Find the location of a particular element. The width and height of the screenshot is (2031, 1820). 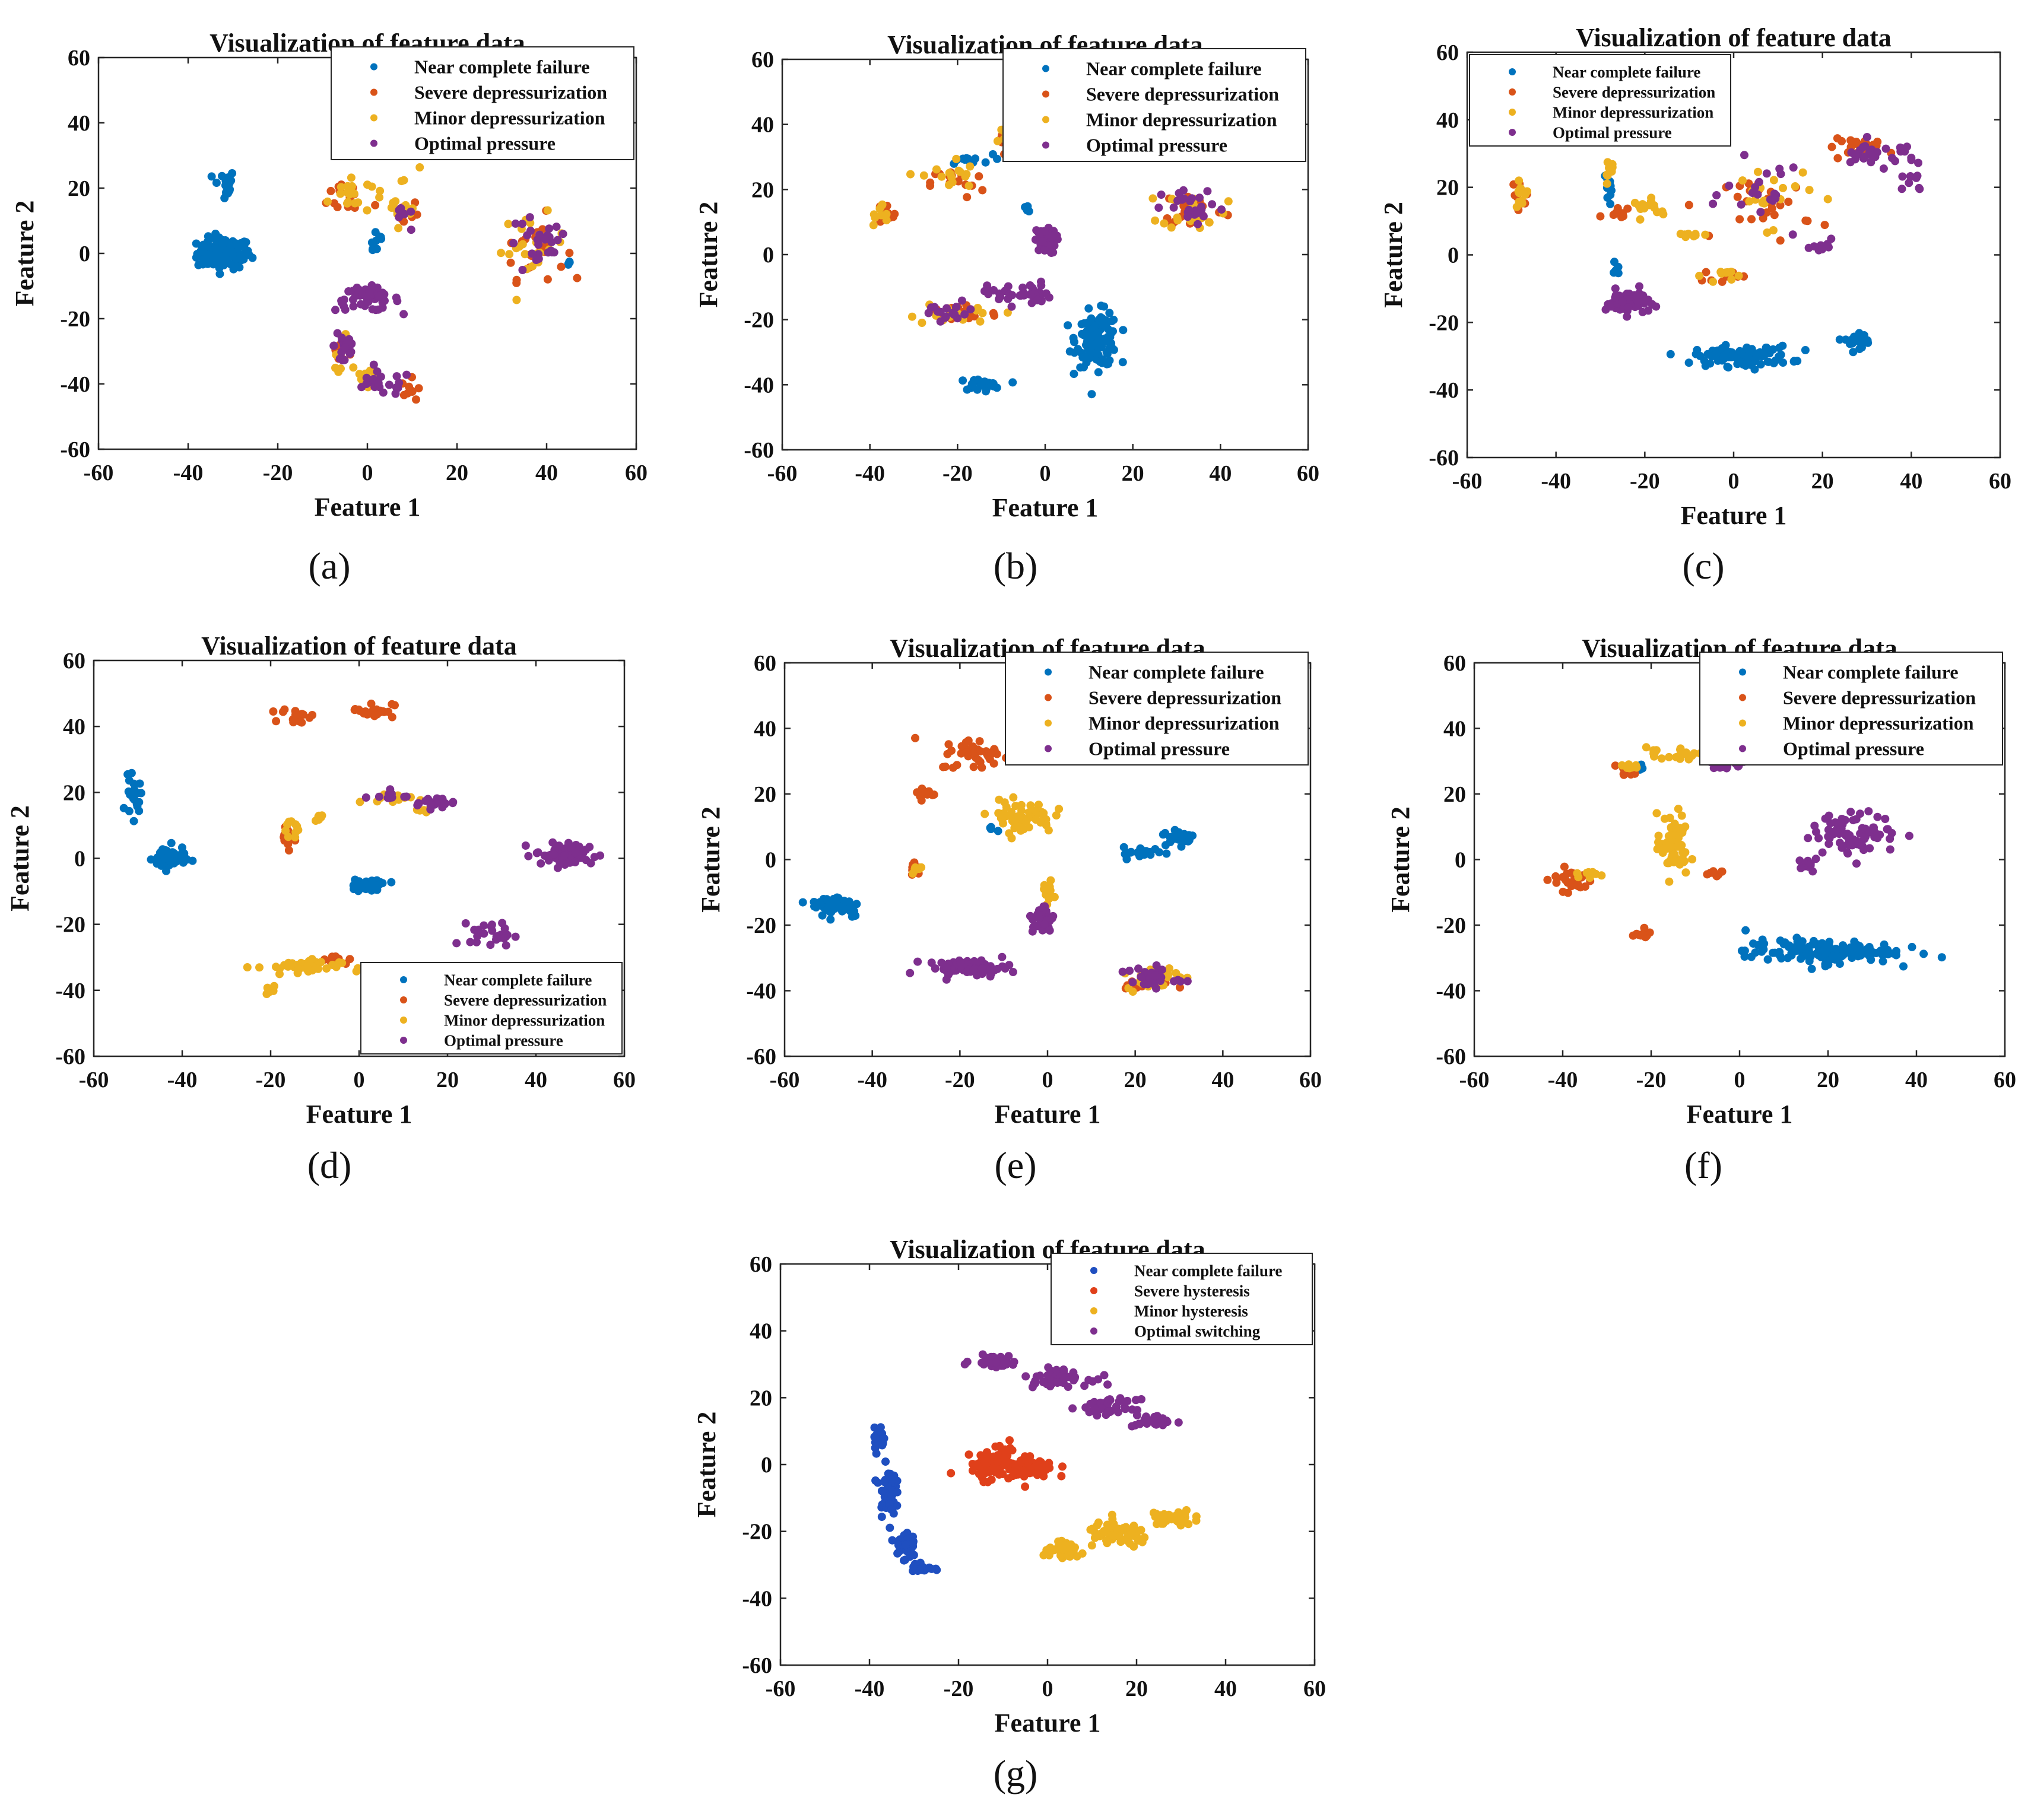

x-axis-label: Feature 1 is located at coordinates (1734, 515).